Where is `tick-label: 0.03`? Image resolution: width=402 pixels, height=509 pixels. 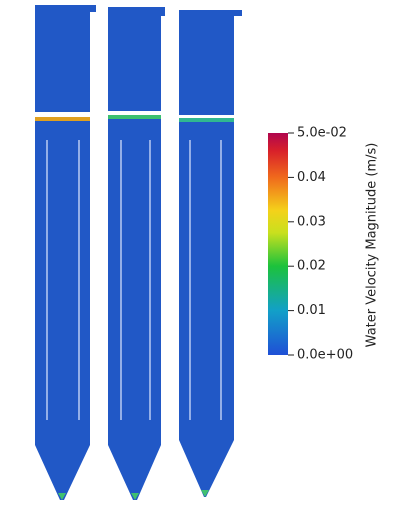 tick-label: 0.03 is located at coordinates (311, 221).